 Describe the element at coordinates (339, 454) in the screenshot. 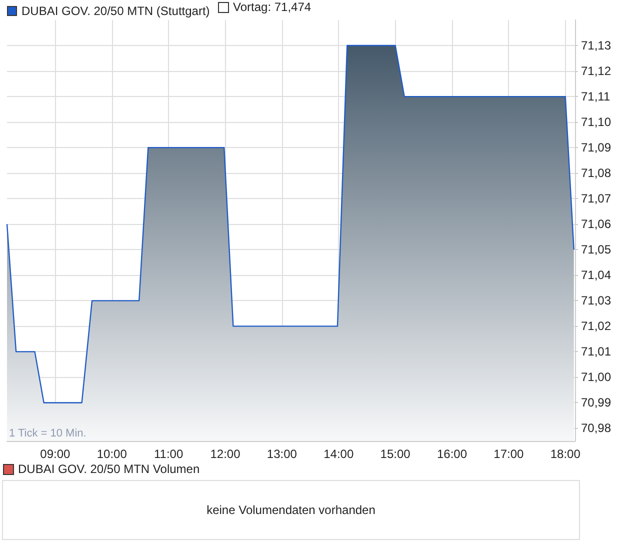

I see `x-tick-label: 14:00` at that location.